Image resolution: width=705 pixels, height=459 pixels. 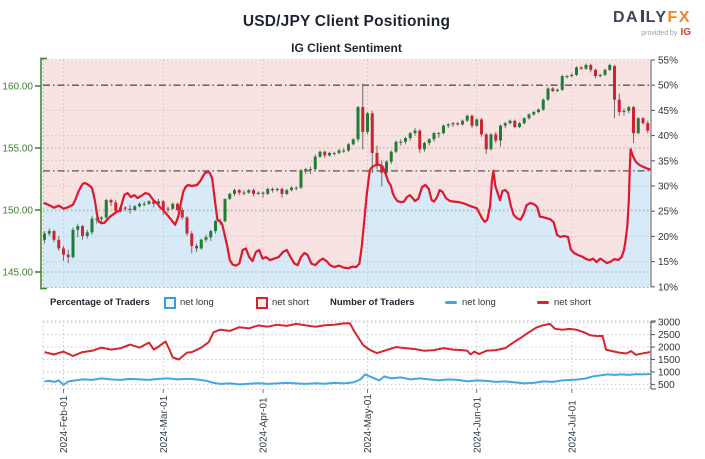 I want to click on svg-text: 2024-May-01, so click(x=368, y=423).